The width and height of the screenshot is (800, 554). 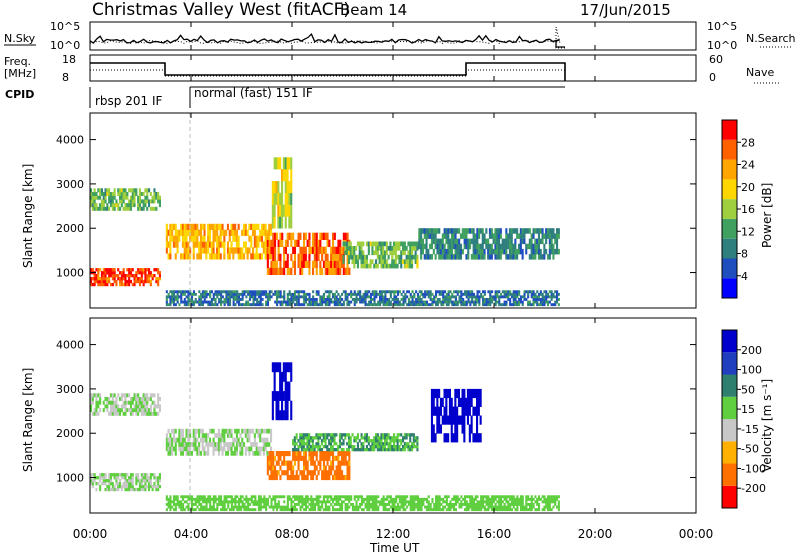 I want to click on plot-title: Christmas Valley West (fitACF), so click(x=221, y=10).